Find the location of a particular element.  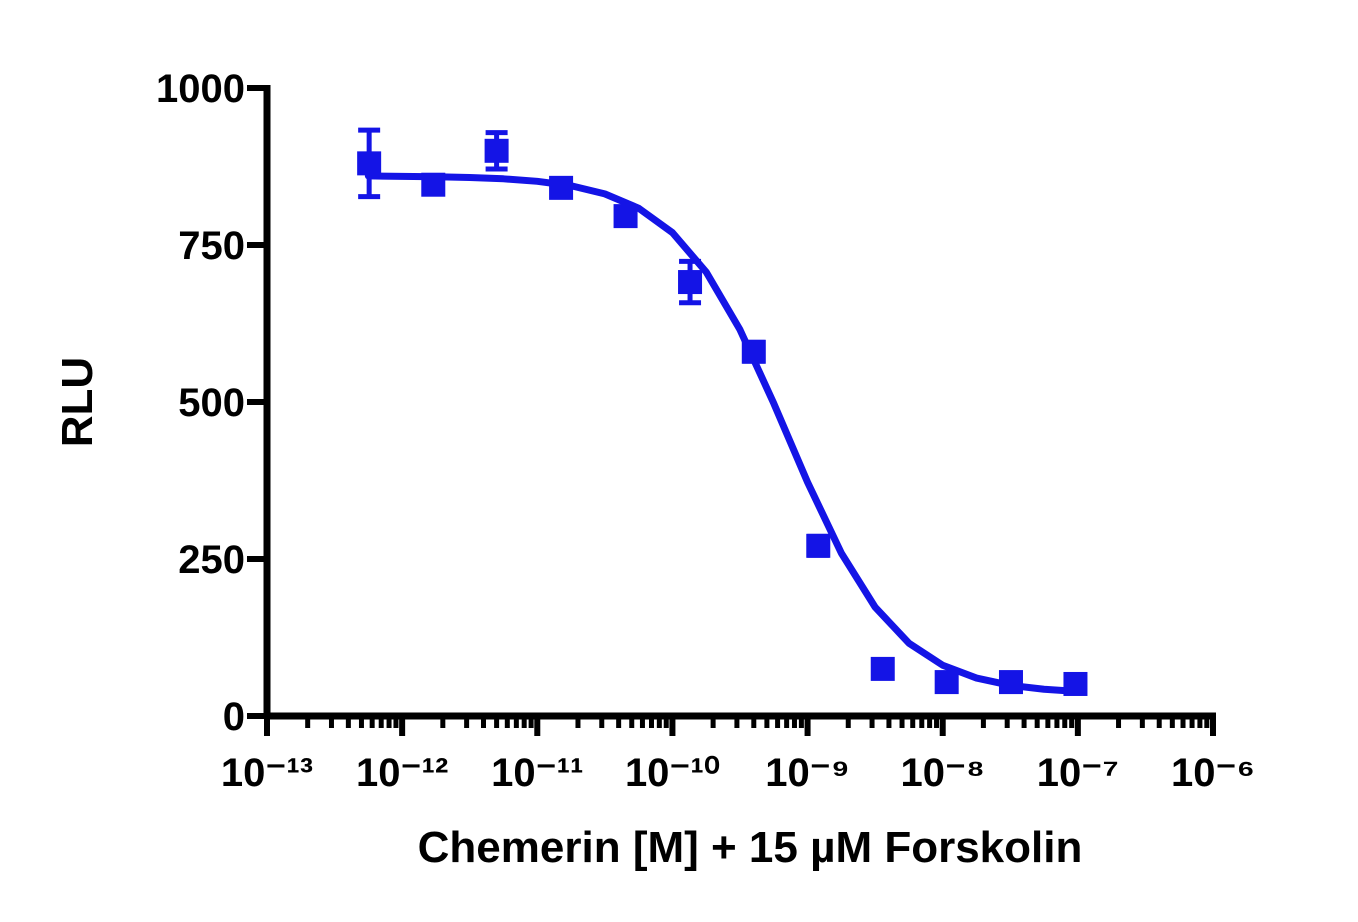

x-tick-label: 10⁻⁷ is located at coordinates (1078, 773).